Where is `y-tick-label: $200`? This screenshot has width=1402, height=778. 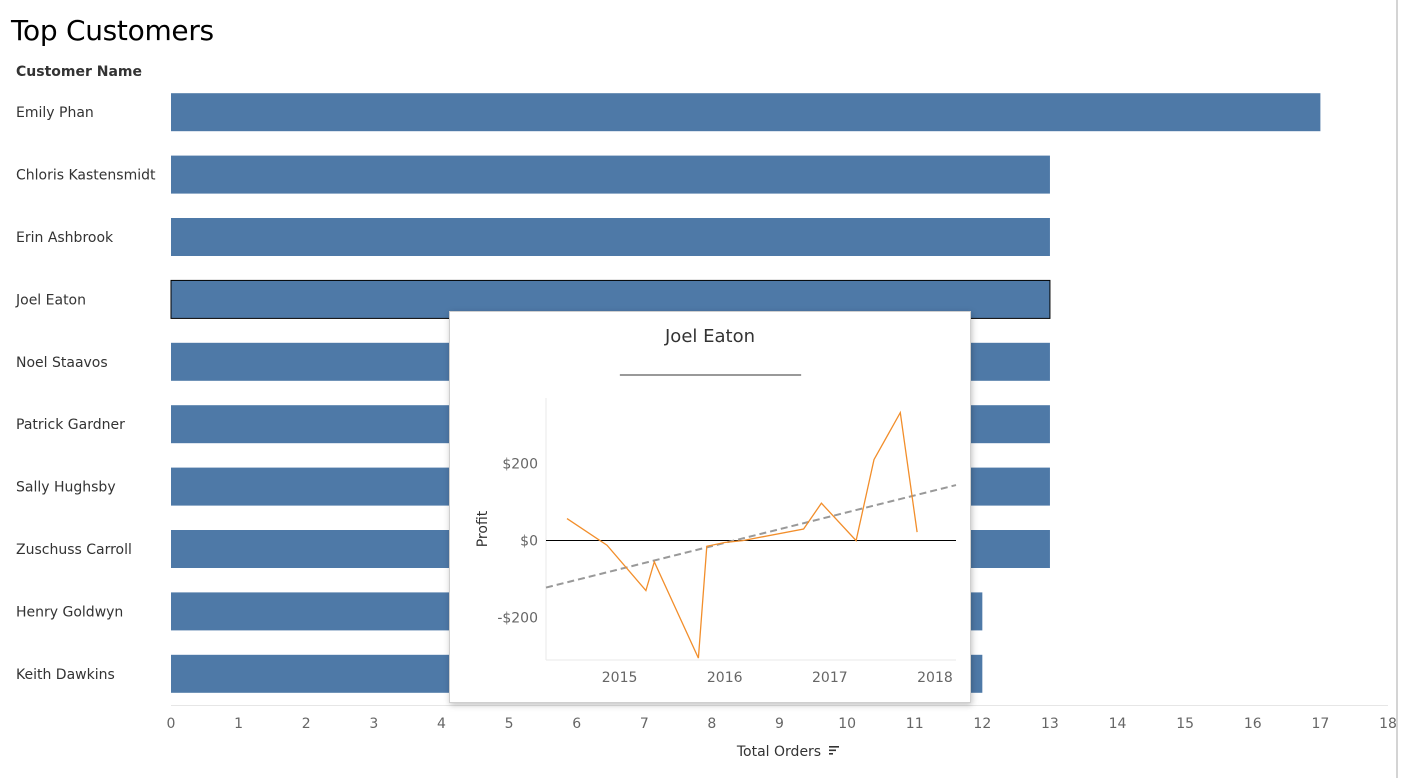
y-tick-label: $200 is located at coordinates (520, 465).